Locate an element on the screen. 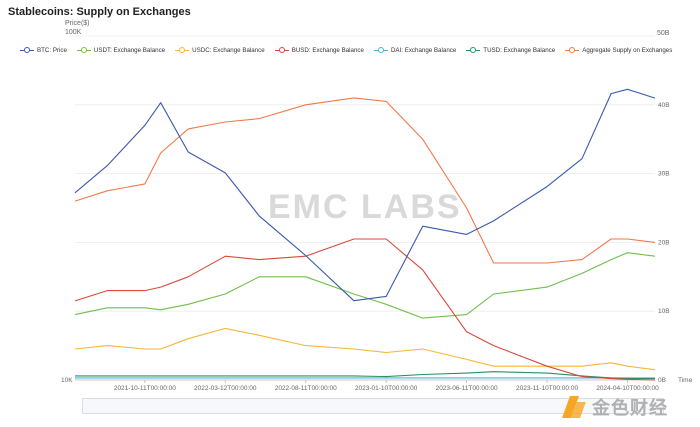 This screenshot has width=700, height=427. y-left-top-tick: 100K is located at coordinates (73, 32).